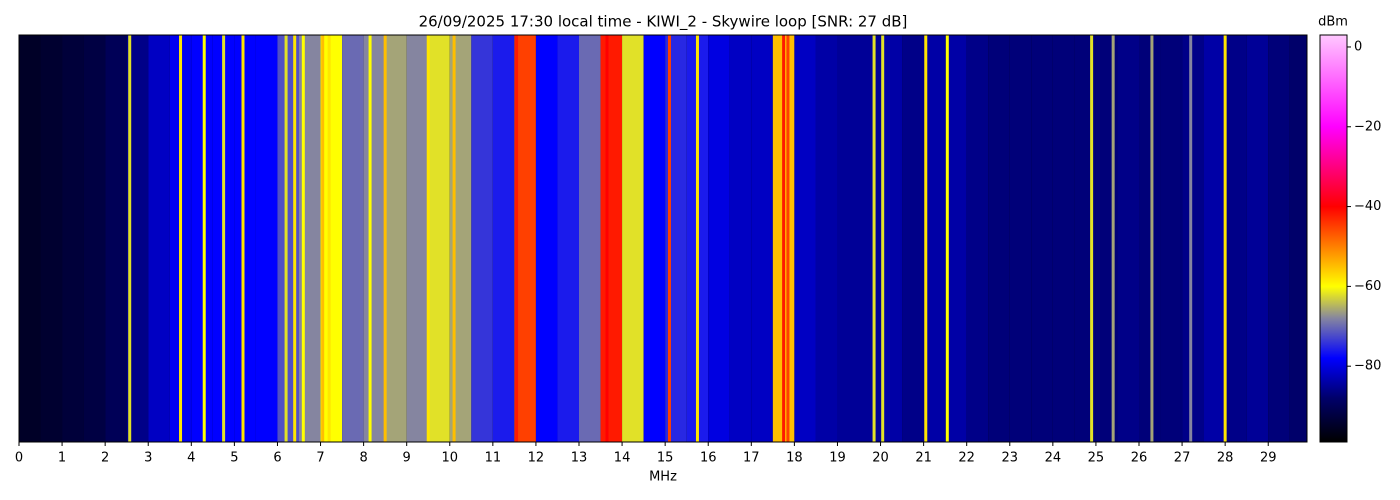 The image size is (1400, 500). What do you see at coordinates (407, 458) in the screenshot?
I see `x-tick-label: 9` at bounding box center [407, 458].